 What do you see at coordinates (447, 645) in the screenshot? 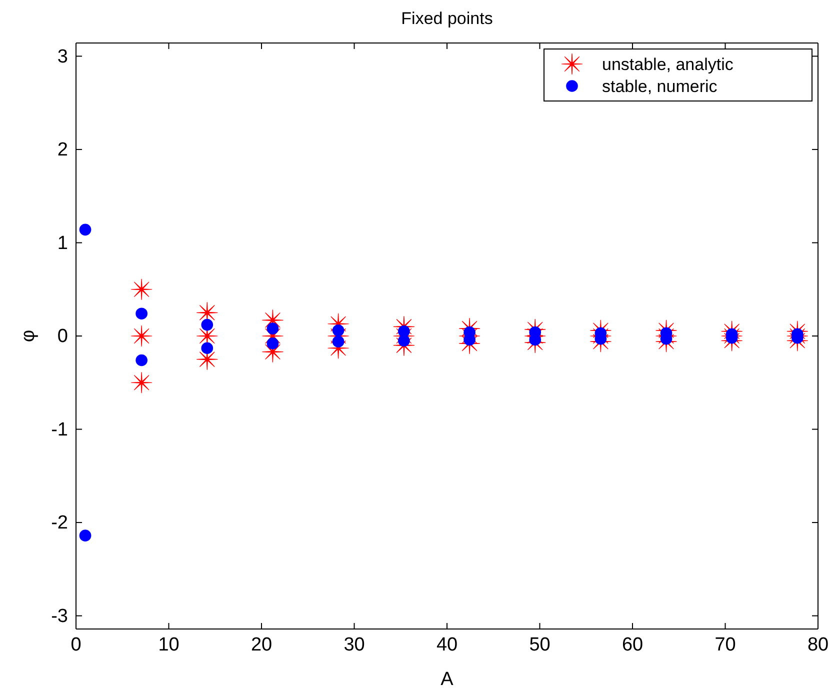
I see `x-tick-label: 40` at bounding box center [447, 645].